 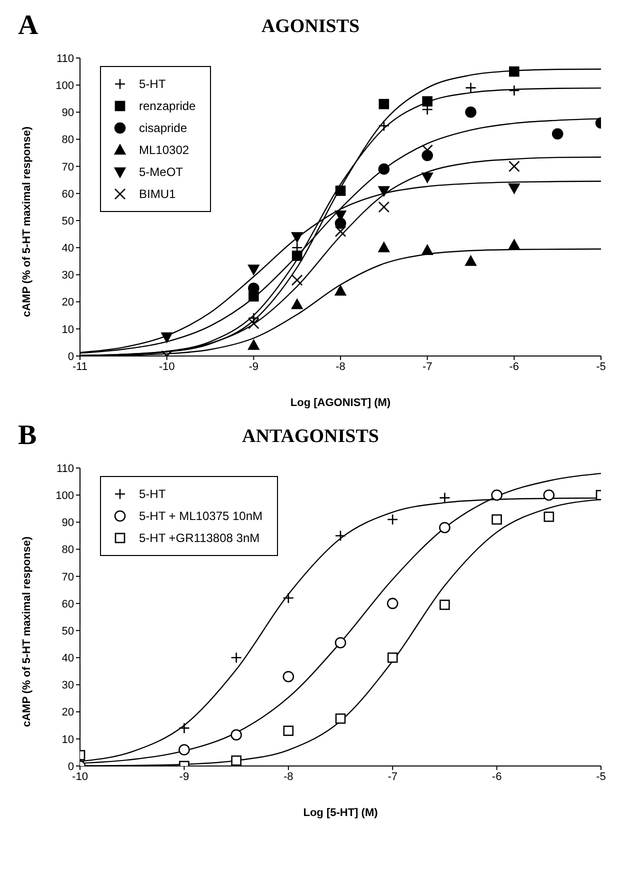 What do you see at coordinates (340, 403) in the screenshot?
I see `x-axis-title: Log [AGONIST] (M)` at bounding box center [340, 403].